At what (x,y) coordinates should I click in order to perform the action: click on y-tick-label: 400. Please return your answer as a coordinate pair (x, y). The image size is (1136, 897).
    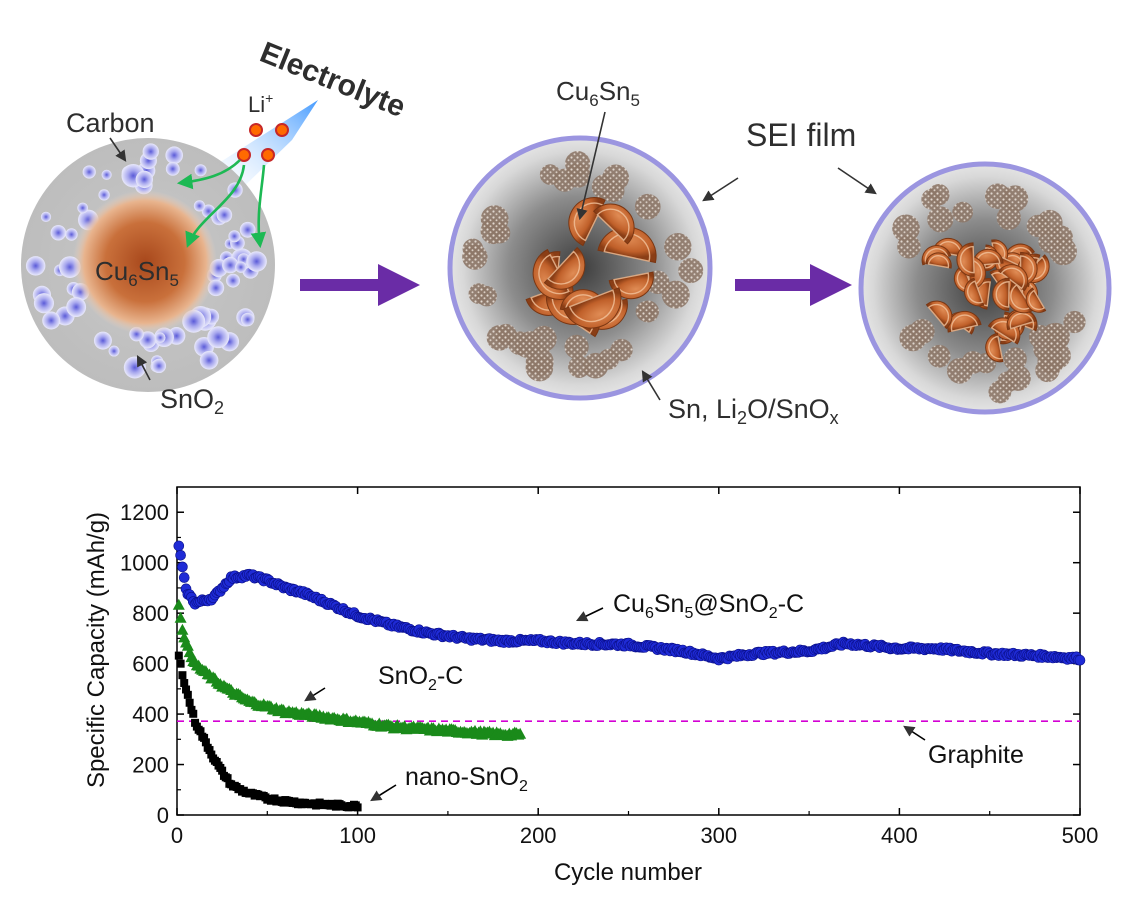
    Looking at the image, I should click on (150, 714).